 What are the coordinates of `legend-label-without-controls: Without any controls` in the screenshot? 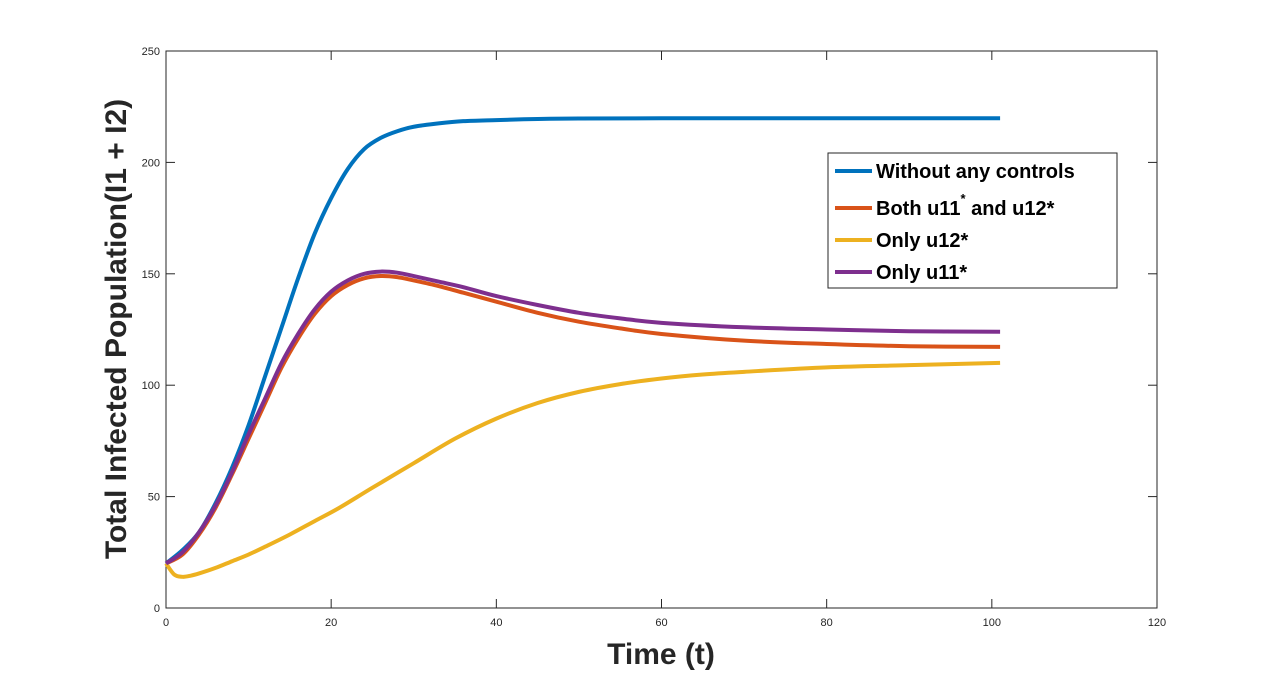 It's located at (975, 172).